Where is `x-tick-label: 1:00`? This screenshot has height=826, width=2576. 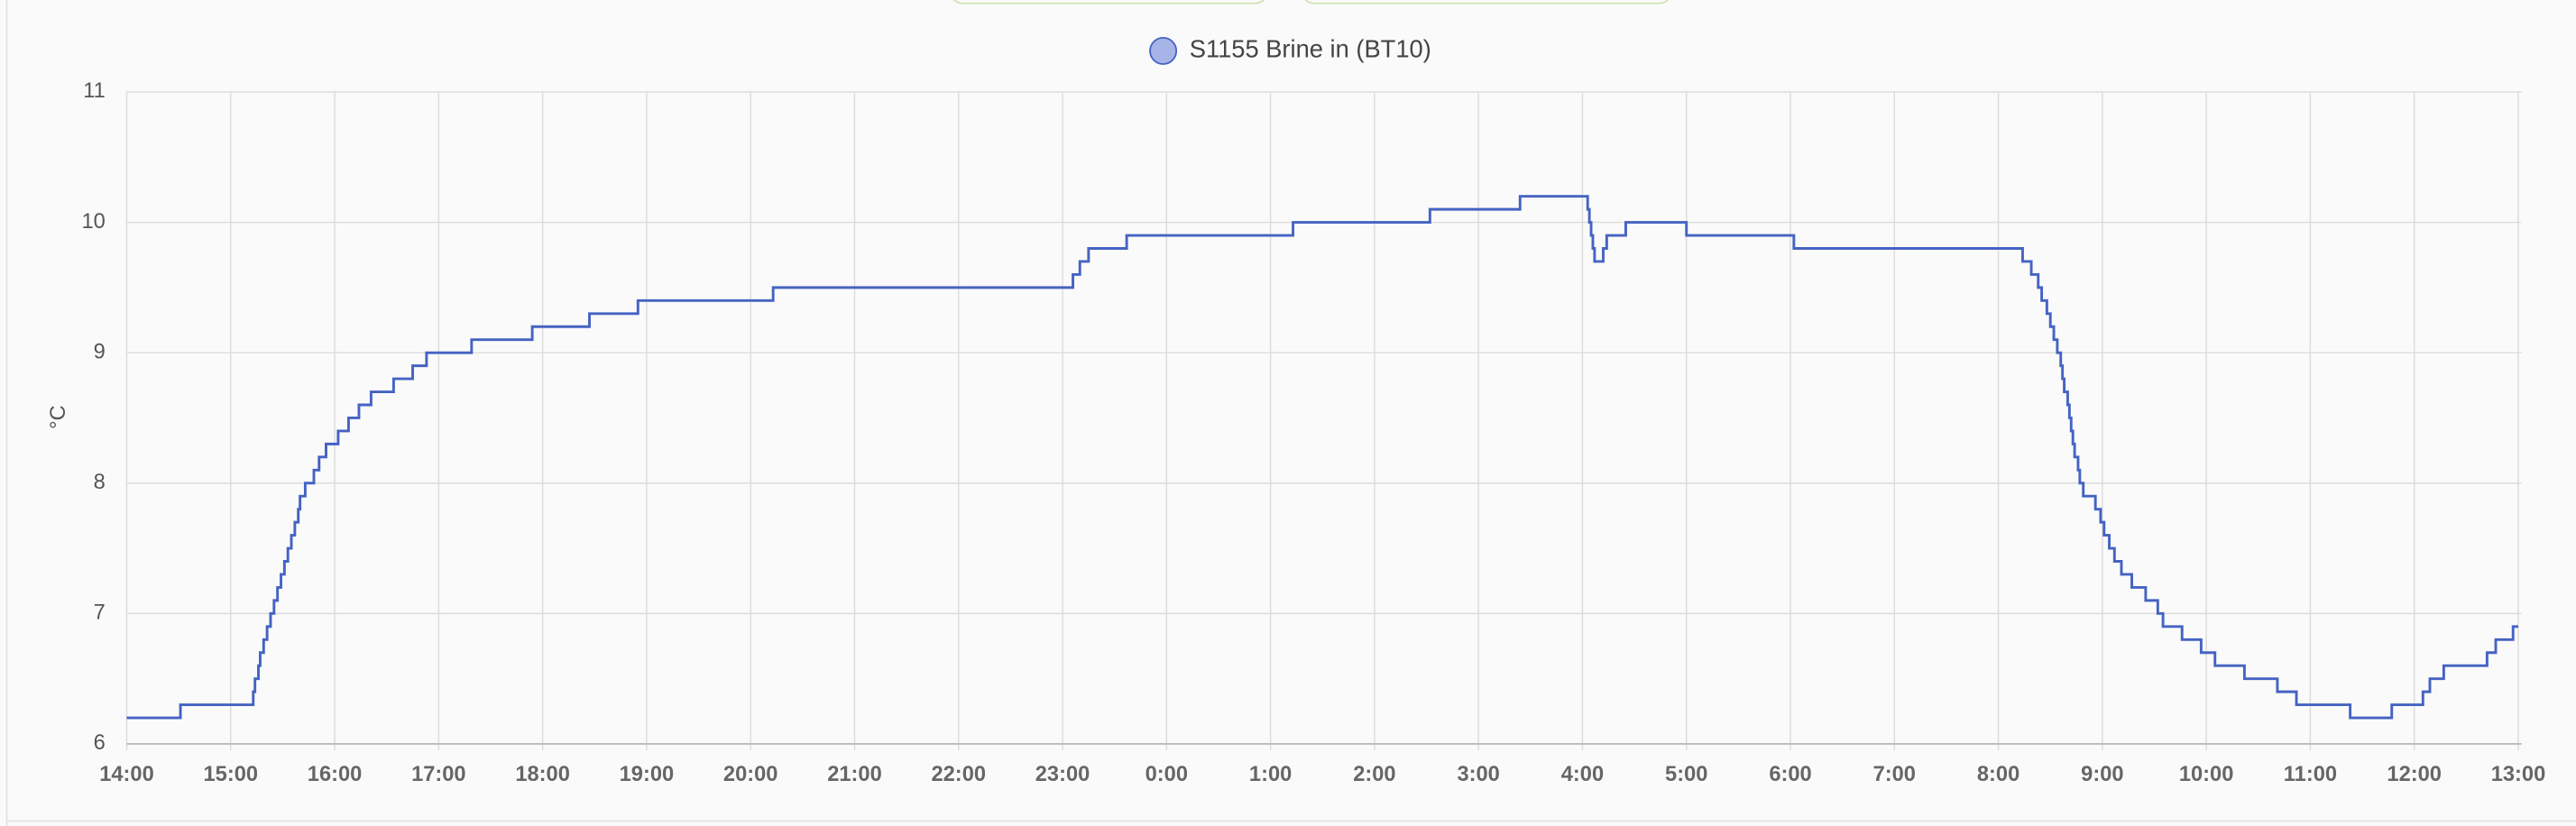
x-tick-label: 1:00 is located at coordinates (1270, 775).